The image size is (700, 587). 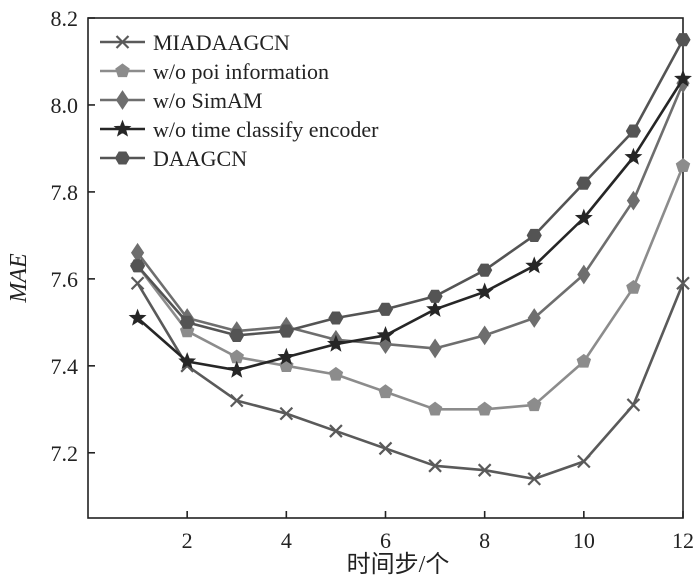 What do you see at coordinates (484, 540) in the screenshot?
I see `x-tick-label: 8` at bounding box center [484, 540].